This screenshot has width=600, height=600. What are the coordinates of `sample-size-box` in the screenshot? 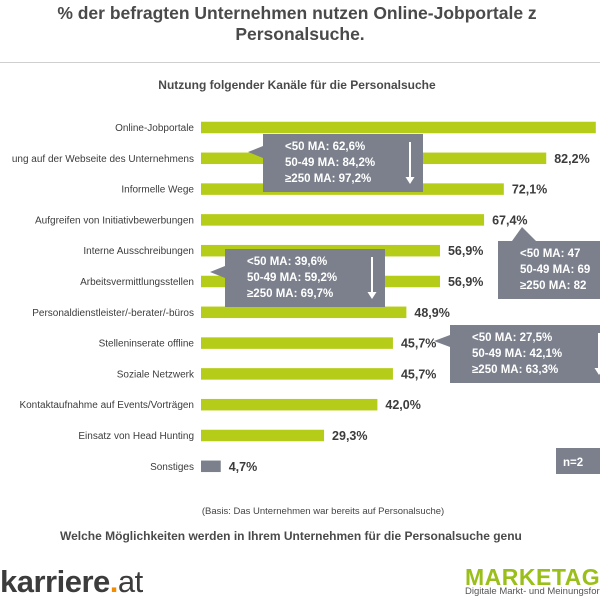 It's located at (578, 461).